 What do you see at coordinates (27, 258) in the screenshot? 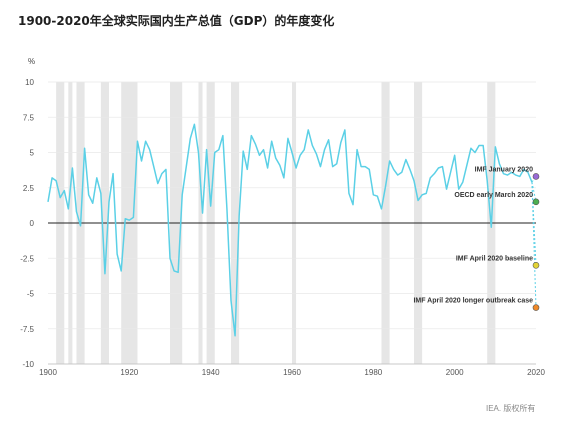
I see `y-tick-label: -2.5` at bounding box center [27, 258].